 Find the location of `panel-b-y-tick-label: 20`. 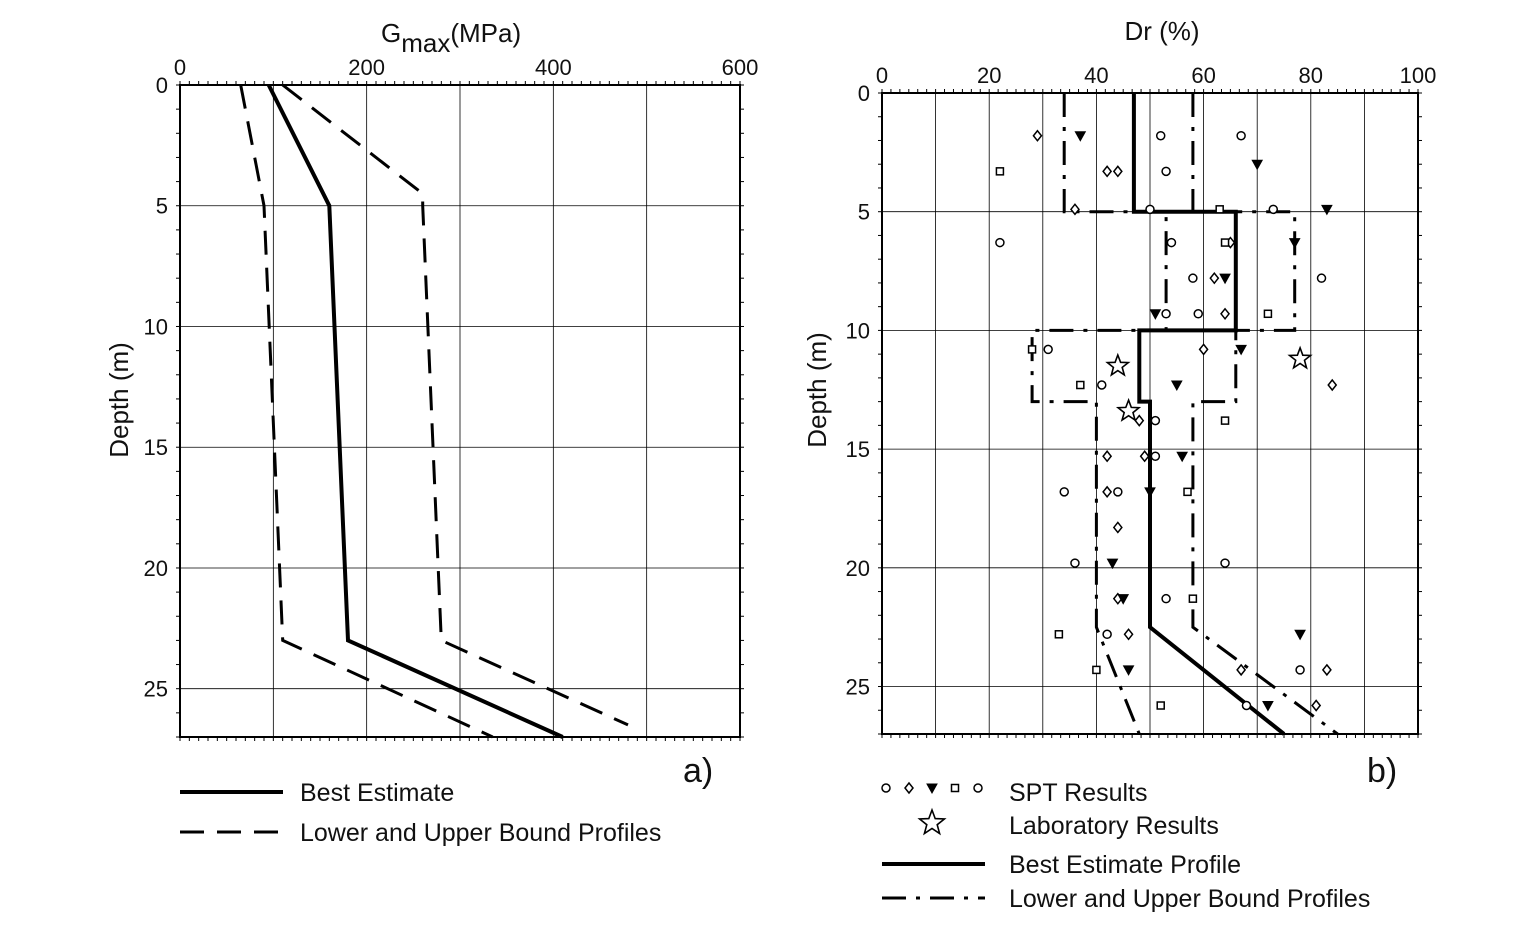

panel-b-y-tick-label: 20 is located at coordinates (858, 568).